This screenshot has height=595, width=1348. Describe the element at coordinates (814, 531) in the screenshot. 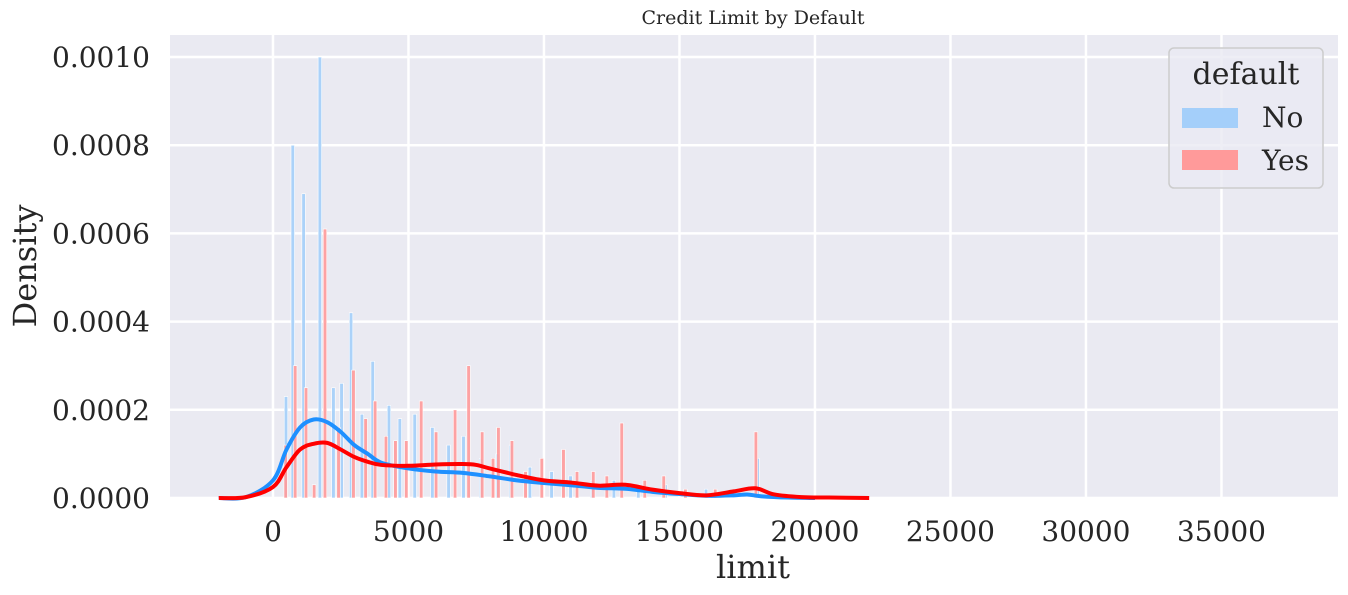

I see `x-tick-label: 20000` at that location.